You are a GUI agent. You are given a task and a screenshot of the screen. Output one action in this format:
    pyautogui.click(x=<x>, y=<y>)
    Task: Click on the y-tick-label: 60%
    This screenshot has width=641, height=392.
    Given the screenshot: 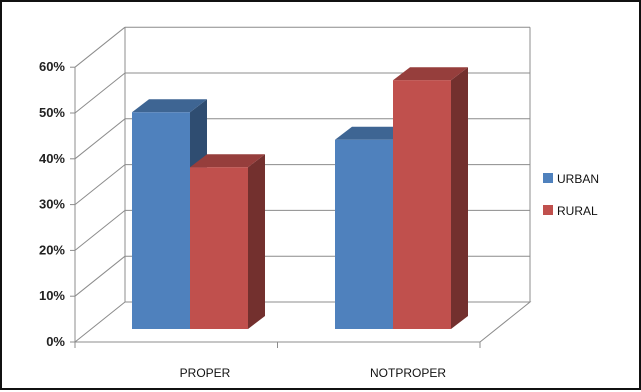 What is the action you would take?
    pyautogui.click(x=52, y=66)
    